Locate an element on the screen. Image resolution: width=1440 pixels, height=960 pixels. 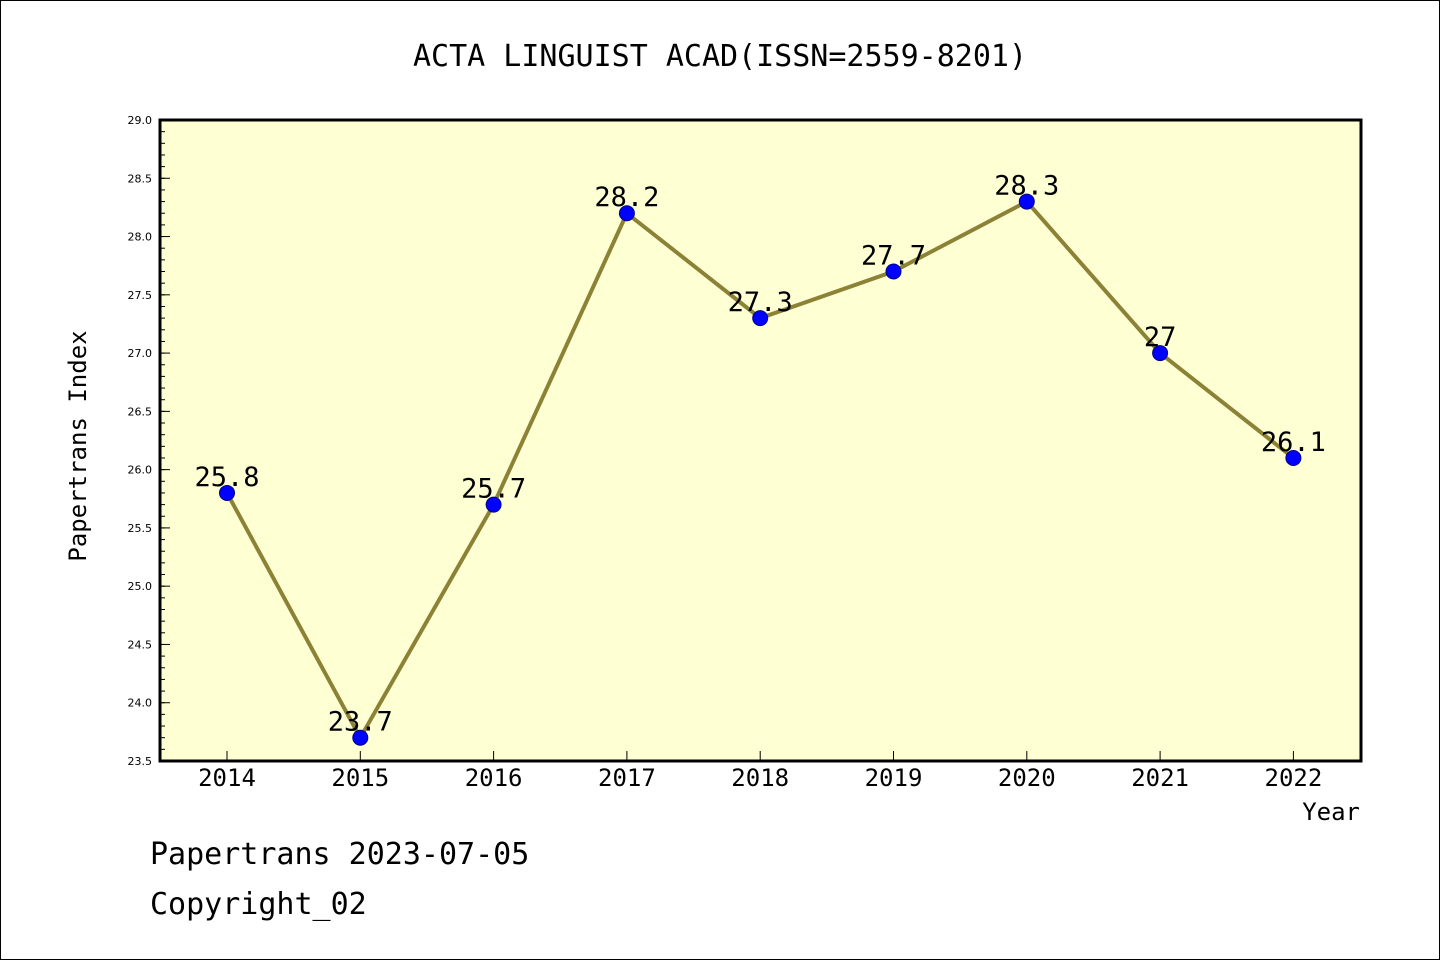
x-tick-label: 2019 is located at coordinates (894, 778).